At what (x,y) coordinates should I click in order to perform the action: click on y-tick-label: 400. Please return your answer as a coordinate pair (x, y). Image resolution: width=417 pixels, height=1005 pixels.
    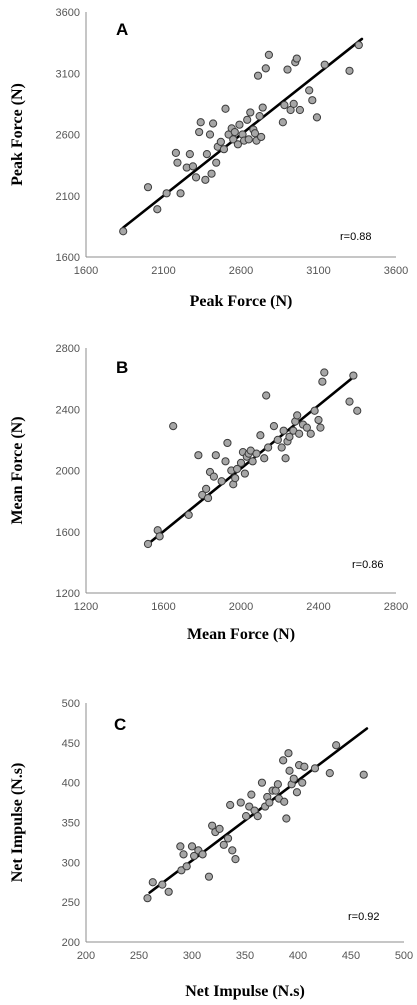
    Looking at the image, I should click on (71, 784).